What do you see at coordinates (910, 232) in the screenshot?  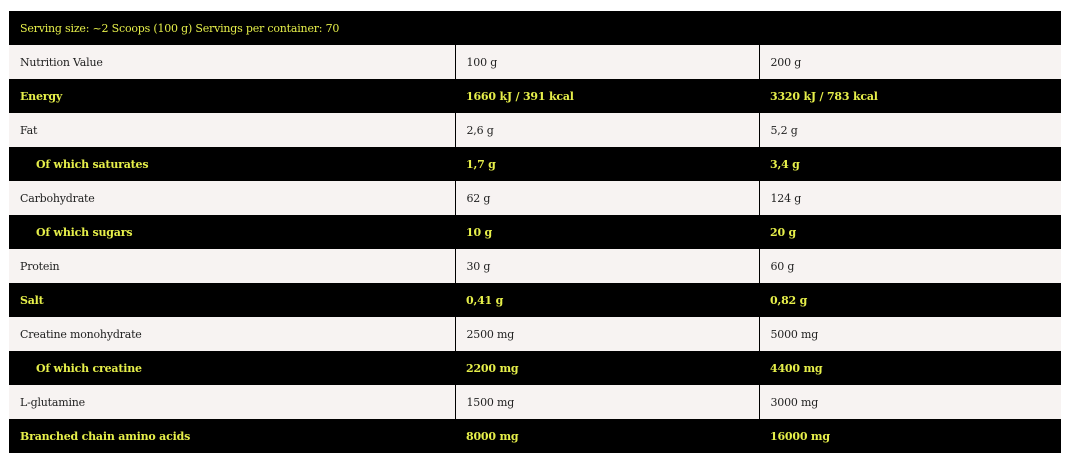 I see `value-200g: 20 g` at bounding box center [910, 232].